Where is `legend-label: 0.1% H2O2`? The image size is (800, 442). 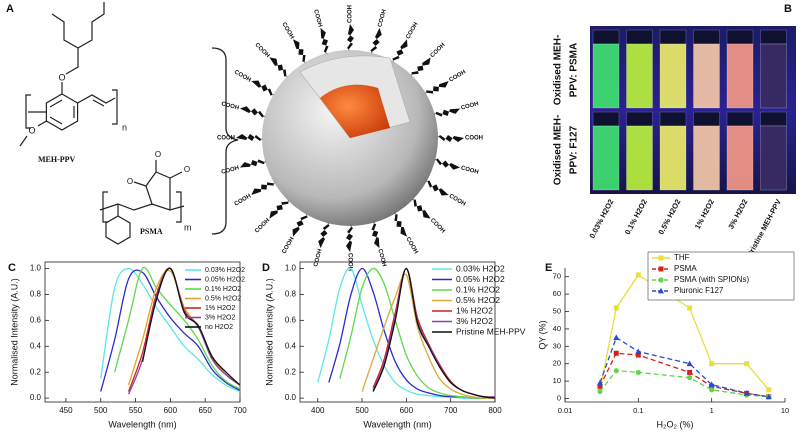
legend-label: 0.1% H2O2 is located at coordinates (223, 289).